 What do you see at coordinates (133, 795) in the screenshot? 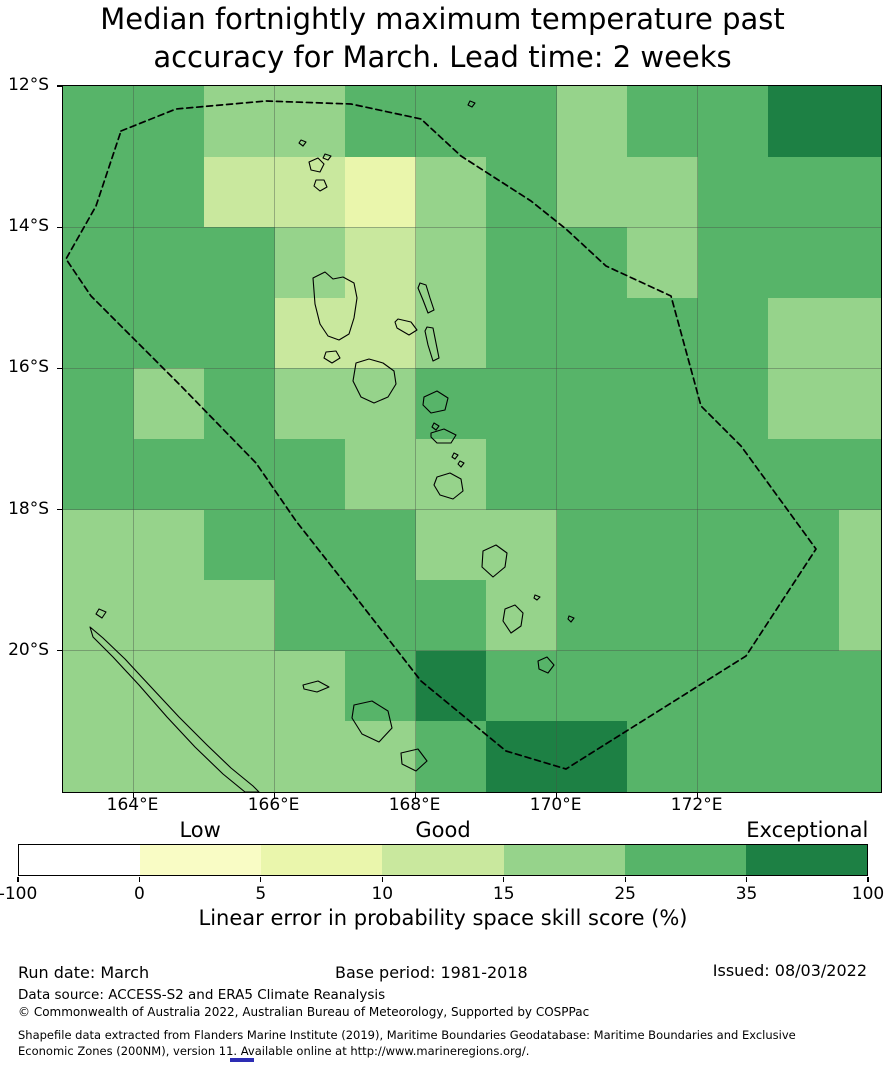
I see `x-tick-mark` at bounding box center [133, 795].